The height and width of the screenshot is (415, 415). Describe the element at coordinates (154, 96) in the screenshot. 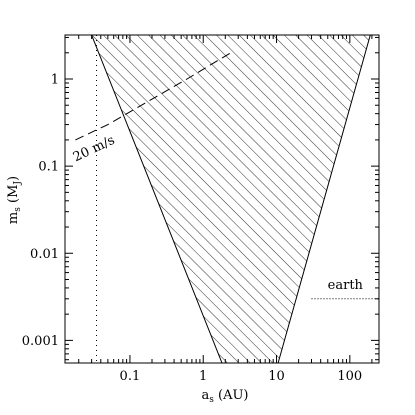

I see `radial-velocity-20ms-line` at that location.